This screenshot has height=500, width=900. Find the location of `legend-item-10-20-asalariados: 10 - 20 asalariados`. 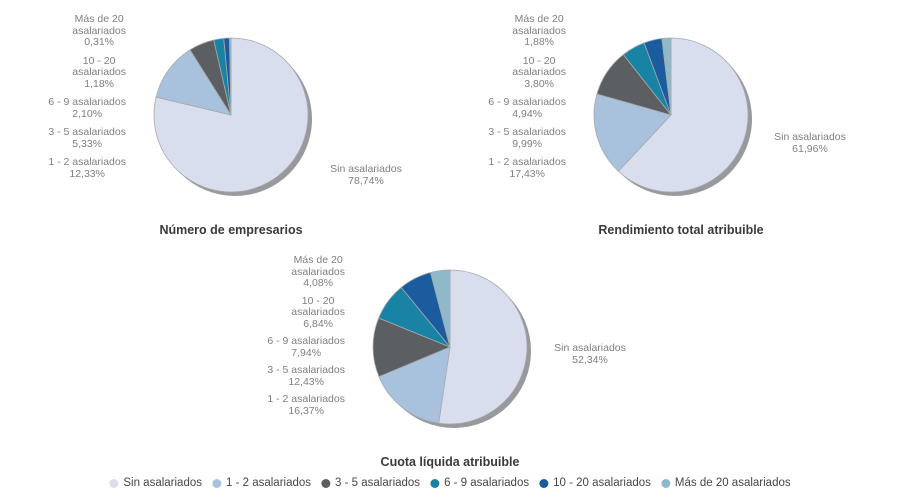

legend-item-10-20-asalariados: 10 - 20 asalariados is located at coordinates (595, 483).